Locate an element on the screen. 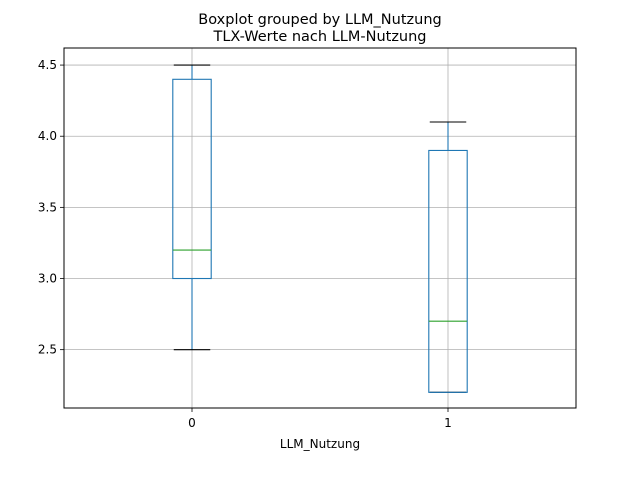 Image resolution: width=640 pixels, height=480 pixels. x-axis-label: LLM_Nutzung is located at coordinates (320, 444).